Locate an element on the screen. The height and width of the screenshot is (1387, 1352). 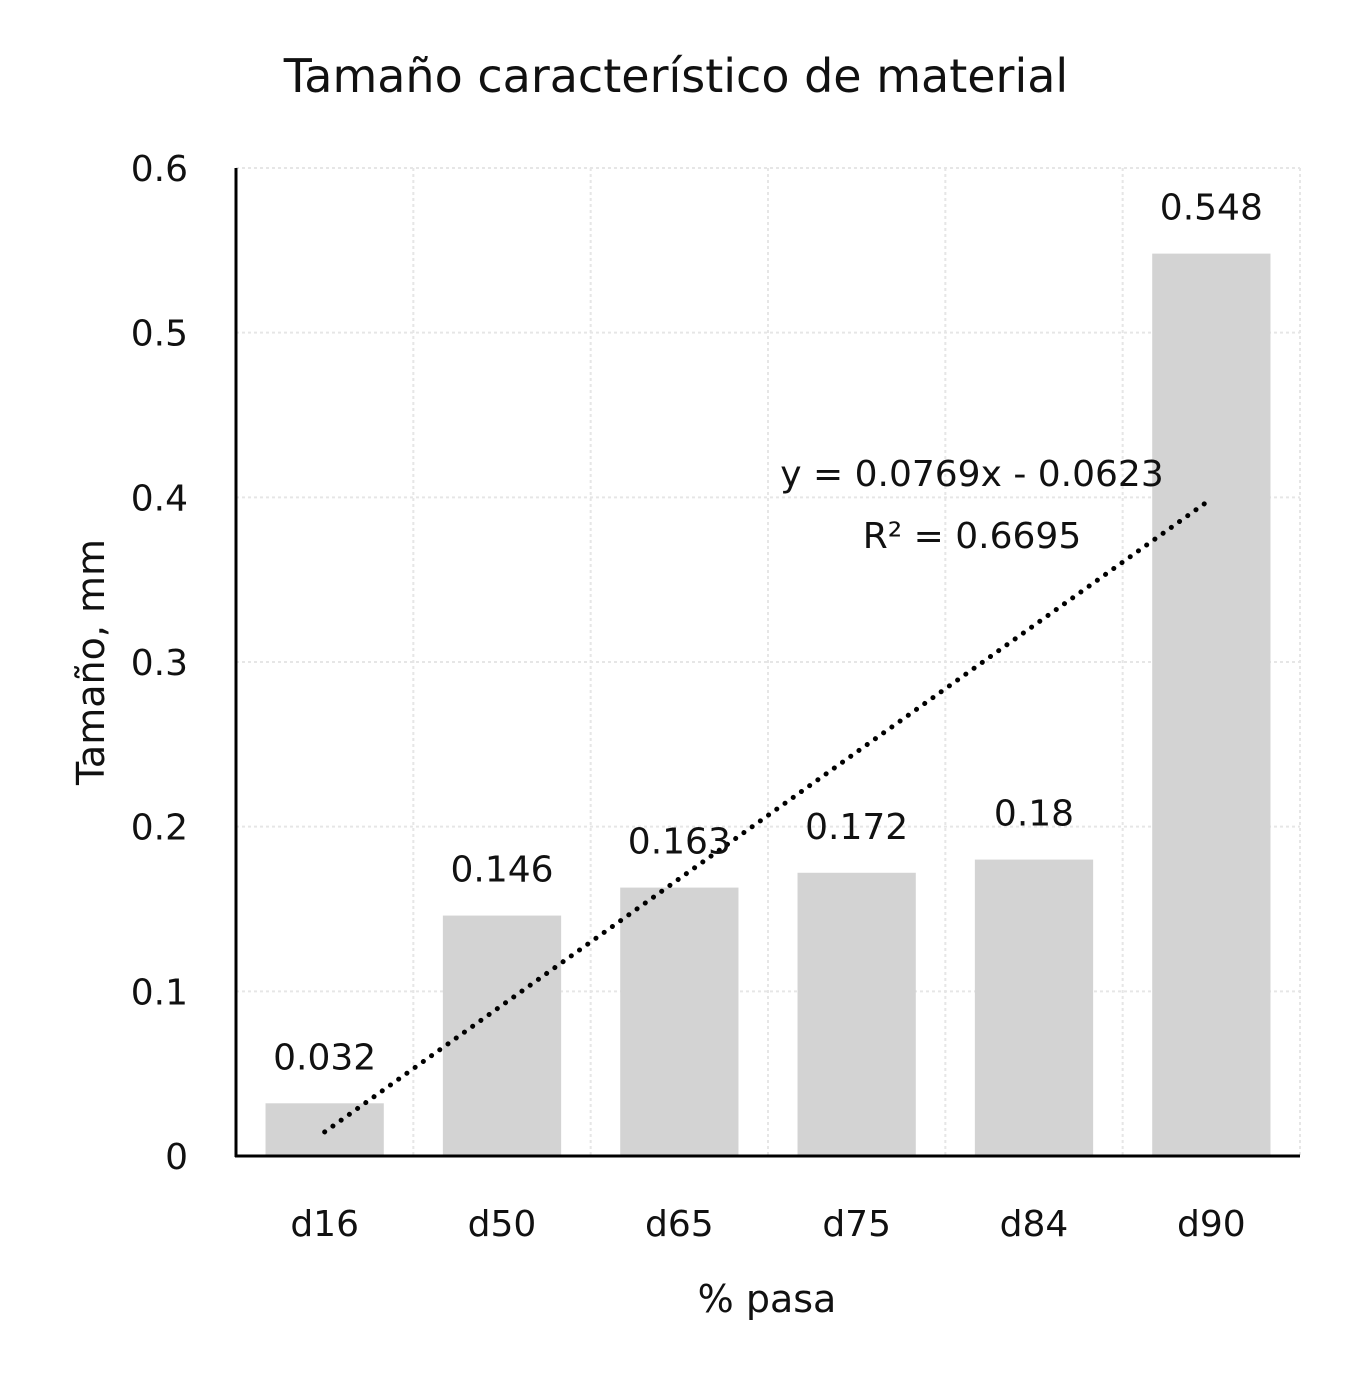
y-tick-label: 0 is located at coordinates (176, 1157).